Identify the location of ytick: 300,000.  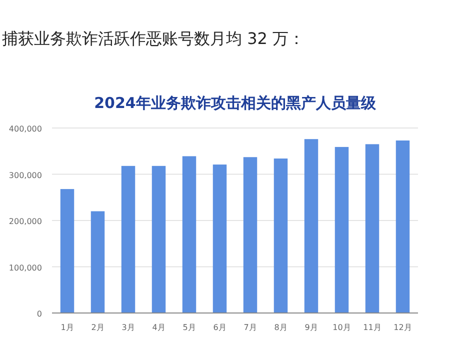
(25, 175).